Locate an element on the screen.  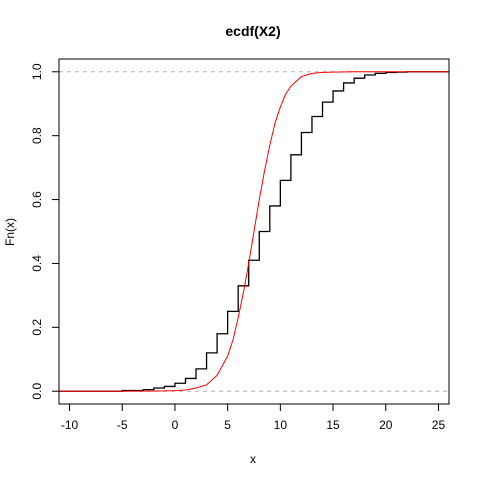
x-axis-label: x is located at coordinates (253, 459).